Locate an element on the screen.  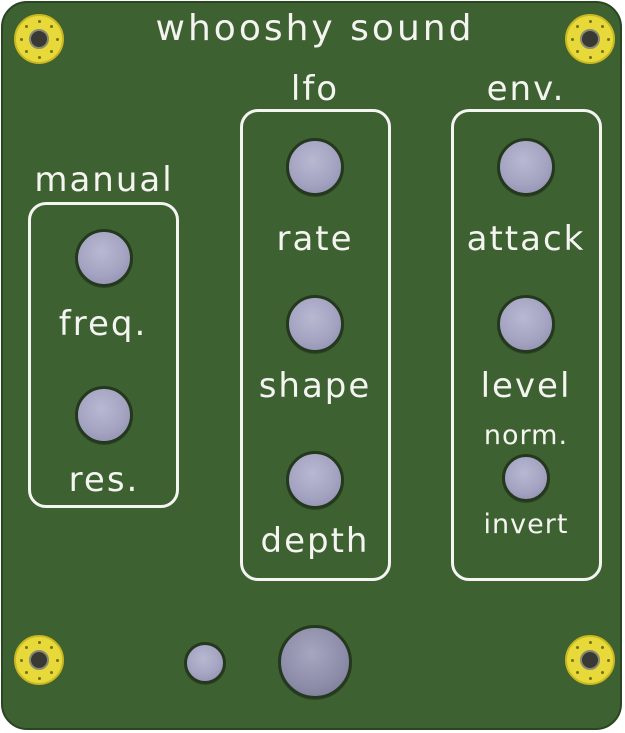
large-jack is located at coordinates (315, 662).